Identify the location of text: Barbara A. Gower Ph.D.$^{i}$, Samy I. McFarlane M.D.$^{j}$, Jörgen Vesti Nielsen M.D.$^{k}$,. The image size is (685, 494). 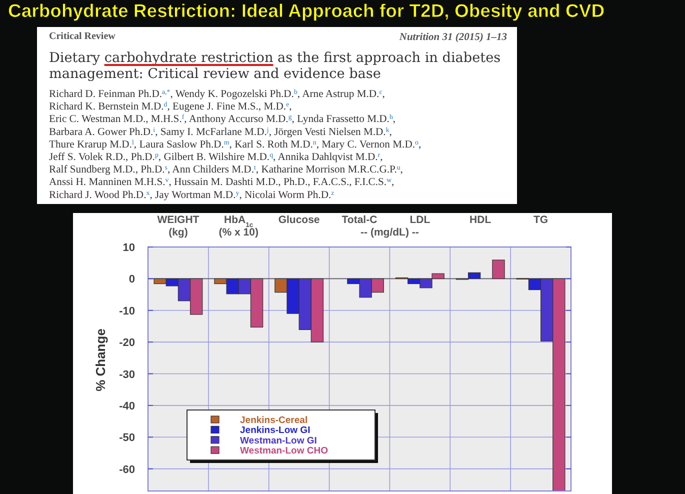
(220, 132).